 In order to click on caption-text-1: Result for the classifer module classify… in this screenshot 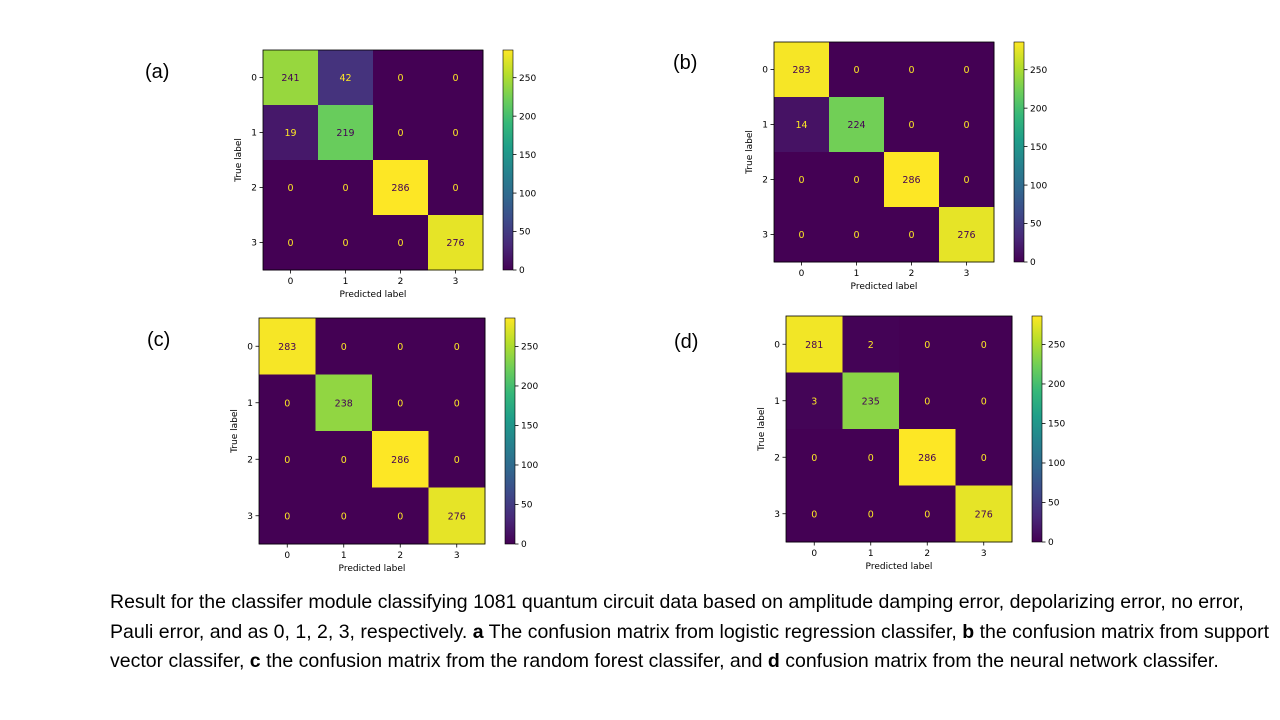, I will do `click(677, 617)`.